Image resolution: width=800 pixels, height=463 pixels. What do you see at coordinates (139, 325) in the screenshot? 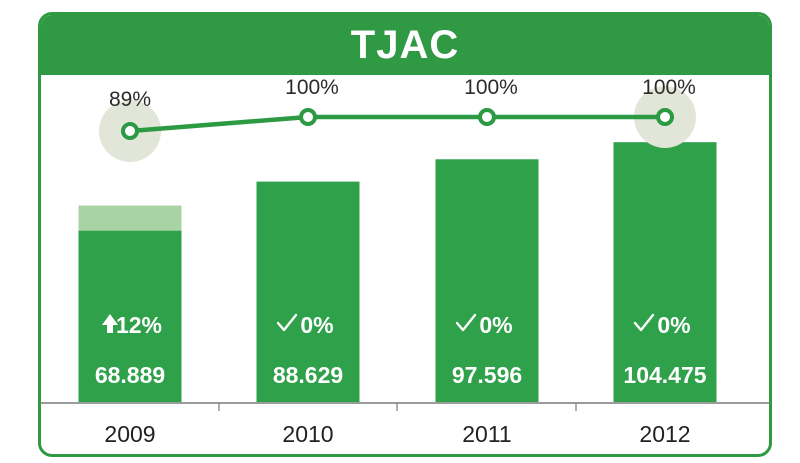
I see `bar-change-label: 12%` at bounding box center [139, 325].